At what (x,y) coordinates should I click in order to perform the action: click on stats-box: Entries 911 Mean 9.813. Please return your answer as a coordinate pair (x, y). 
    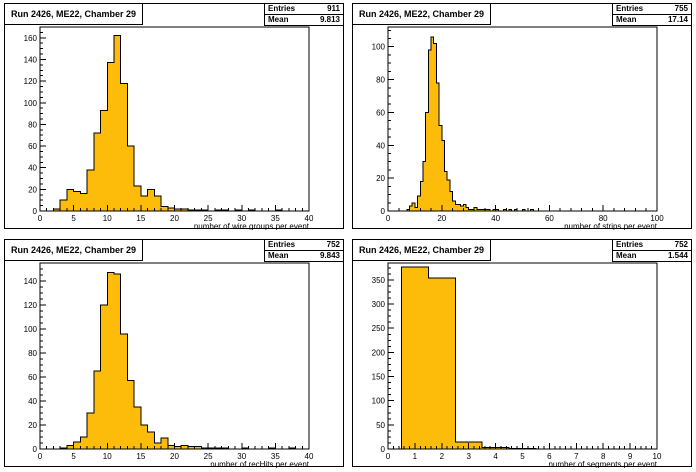
    Looking at the image, I should click on (303, 15).